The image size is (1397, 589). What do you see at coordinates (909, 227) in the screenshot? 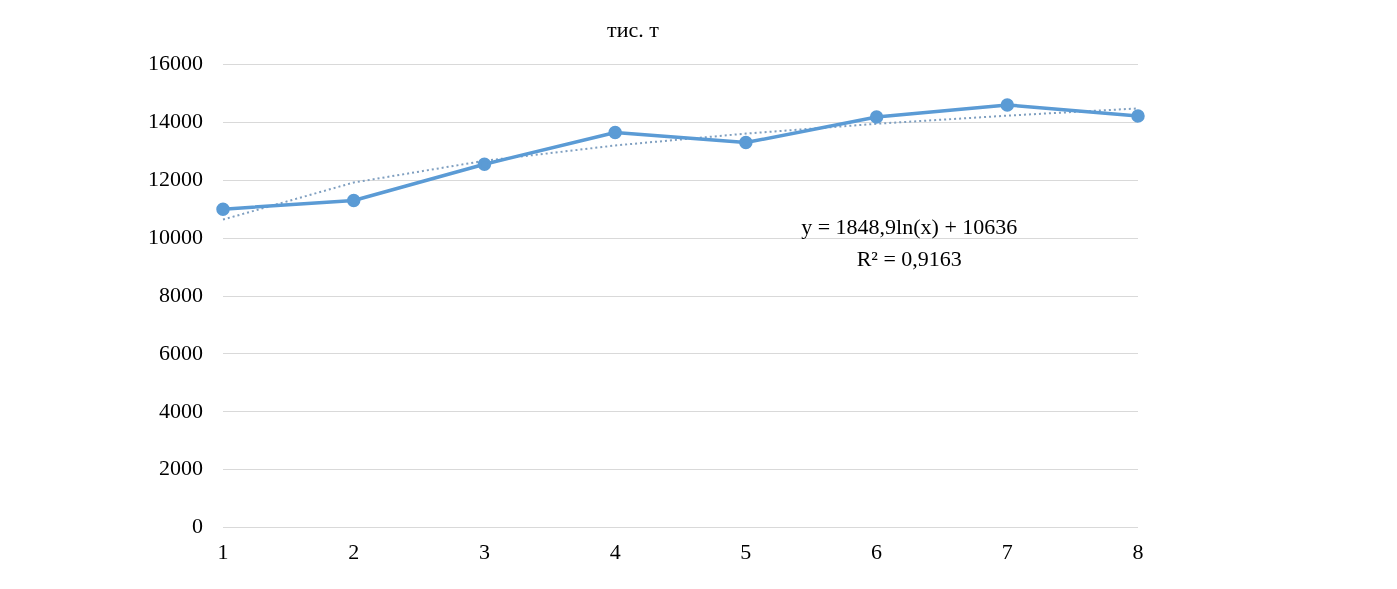
I see `annotation: y = 1848,9ln(x) + 10636` at bounding box center [909, 227].